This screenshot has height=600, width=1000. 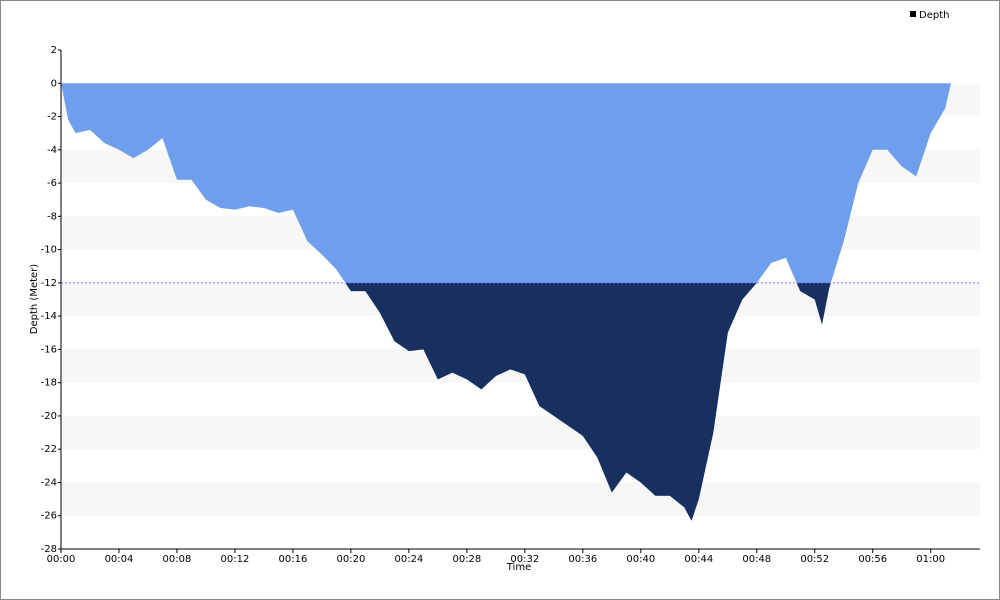 What do you see at coordinates (814, 559) in the screenshot?
I see `x-tick-label: 00:52` at bounding box center [814, 559].